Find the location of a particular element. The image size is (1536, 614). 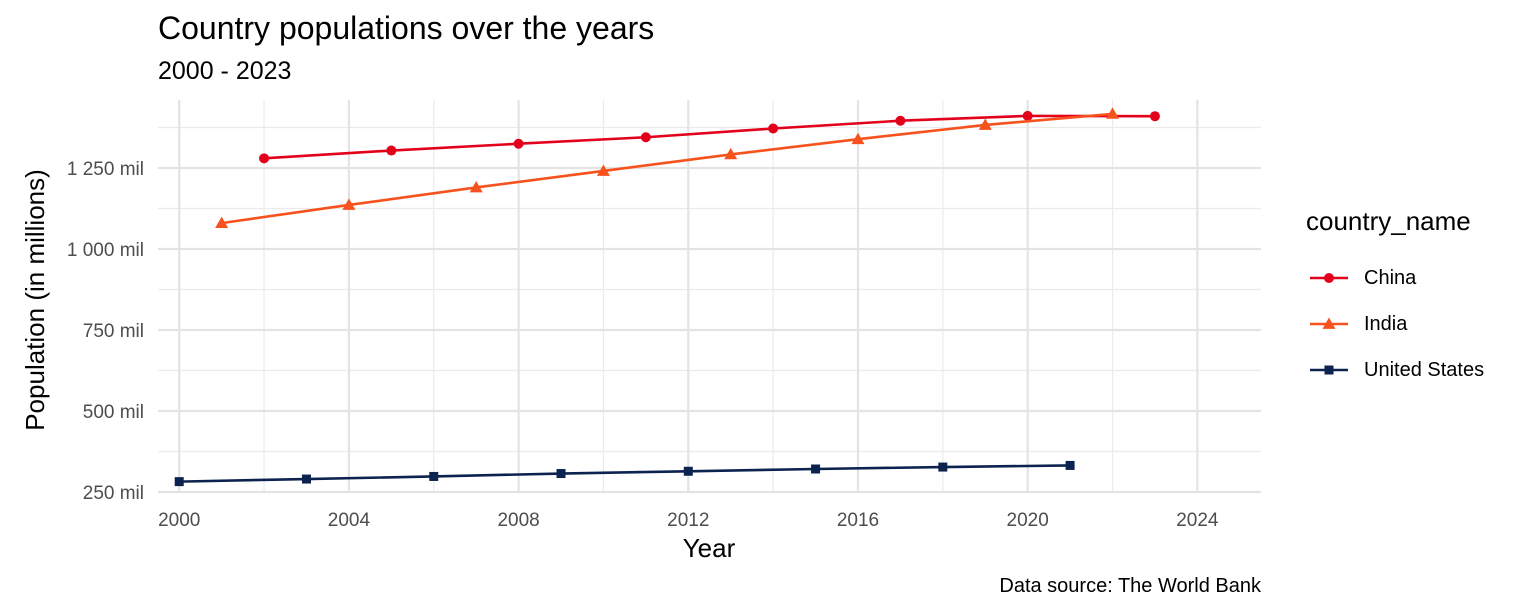

series-china is located at coordinates (709, 137).